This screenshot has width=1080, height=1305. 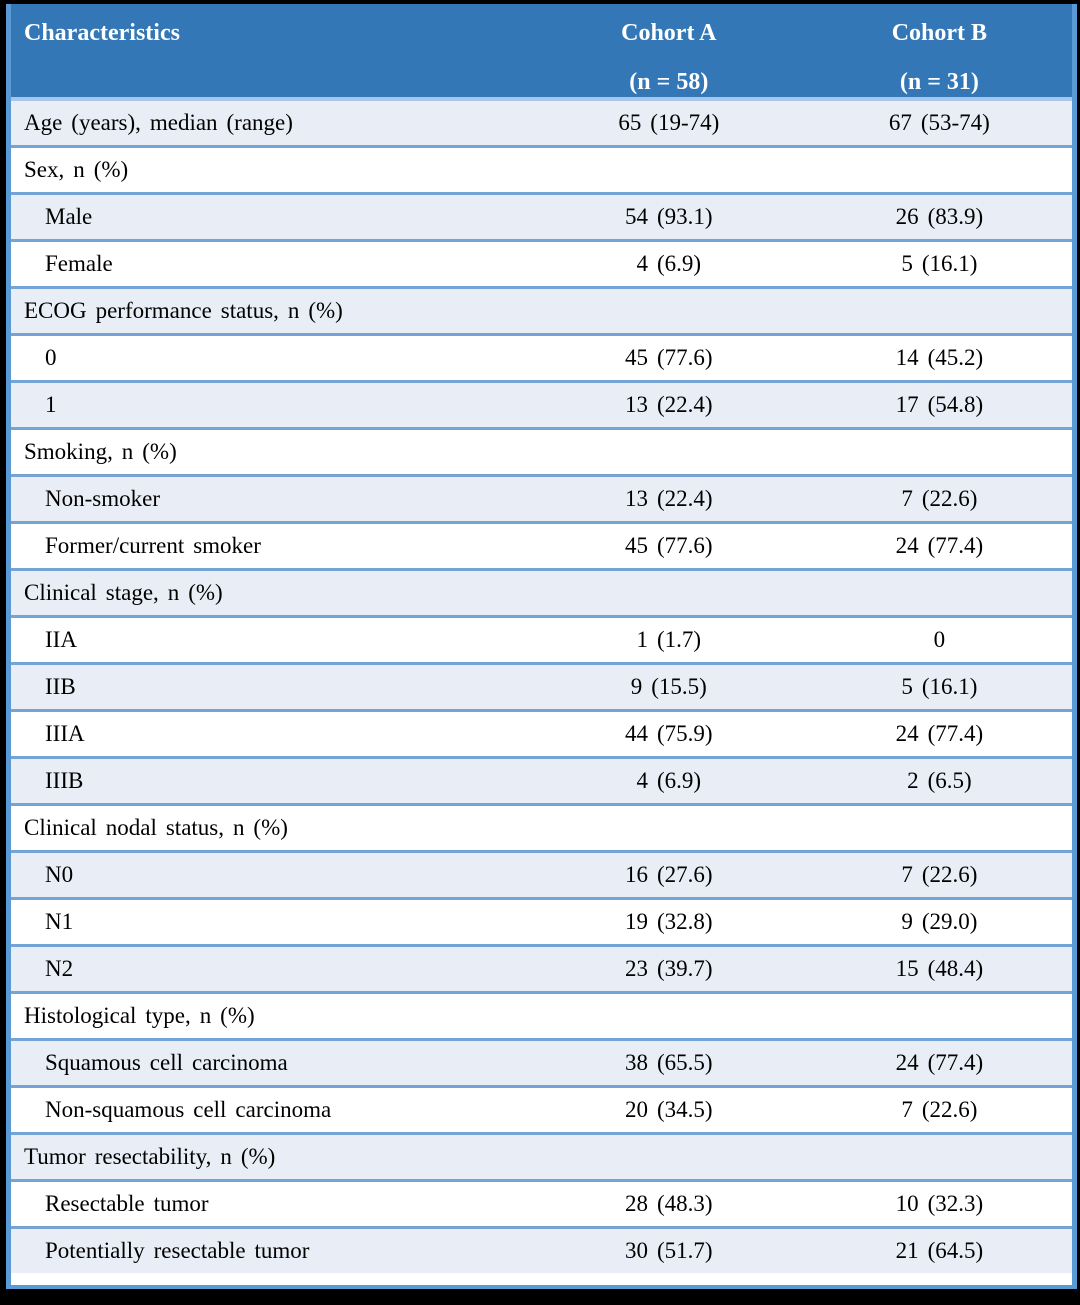 What do you see at coordinates (271, 498) in the screenshot?
I see `row-label-cell: Non-smoker` at bounding box center [271, 498].